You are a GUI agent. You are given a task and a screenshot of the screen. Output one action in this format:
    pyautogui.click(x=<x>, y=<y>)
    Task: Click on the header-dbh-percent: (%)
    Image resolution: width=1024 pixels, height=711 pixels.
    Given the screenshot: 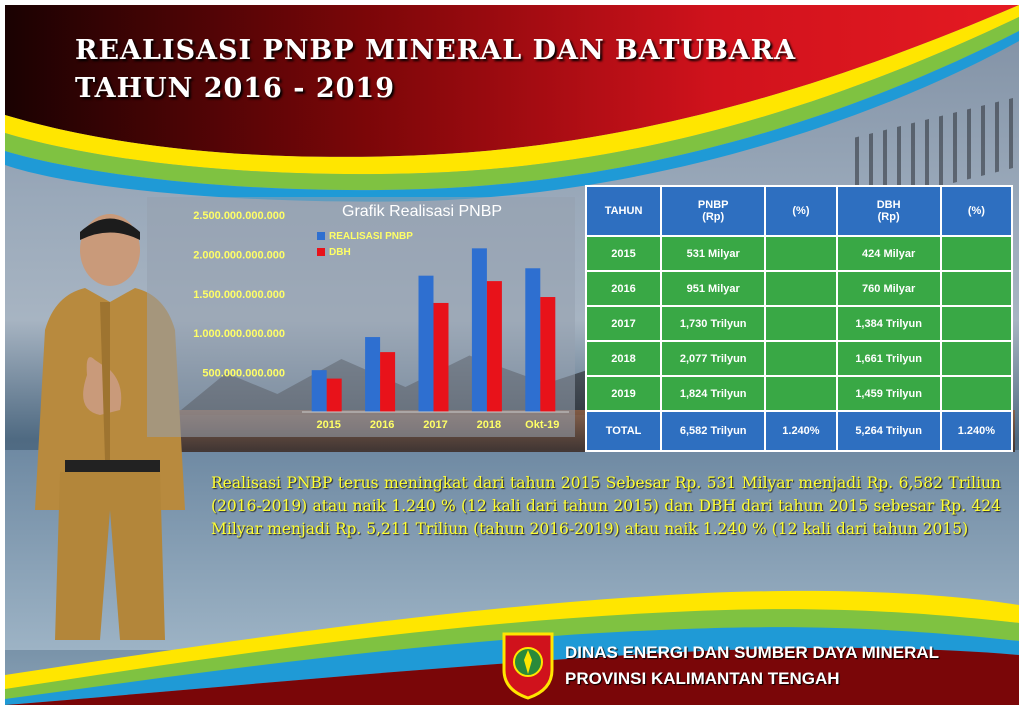 What is the action you would take?
    pyautogui.click(x=976, y=211)
    